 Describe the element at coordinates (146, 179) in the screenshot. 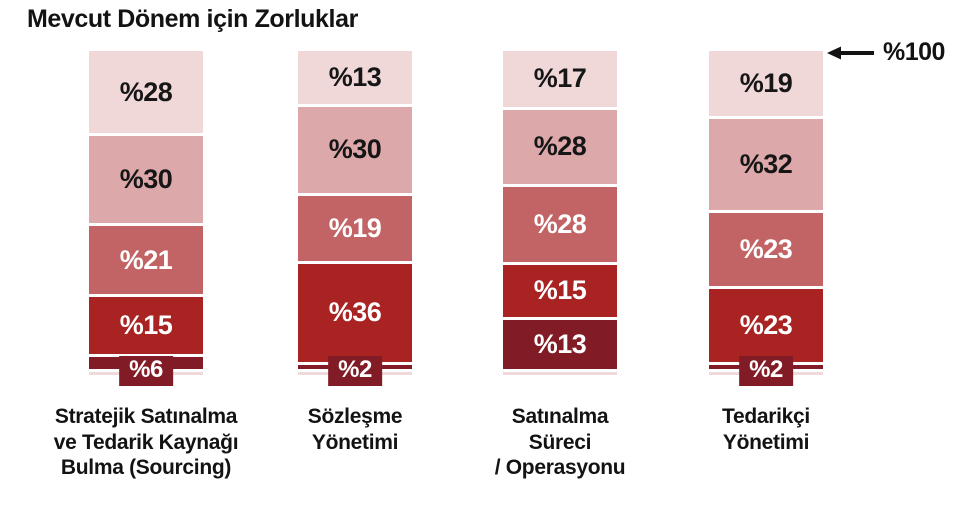

I see `bar-1-segment-2: %30` at that location.